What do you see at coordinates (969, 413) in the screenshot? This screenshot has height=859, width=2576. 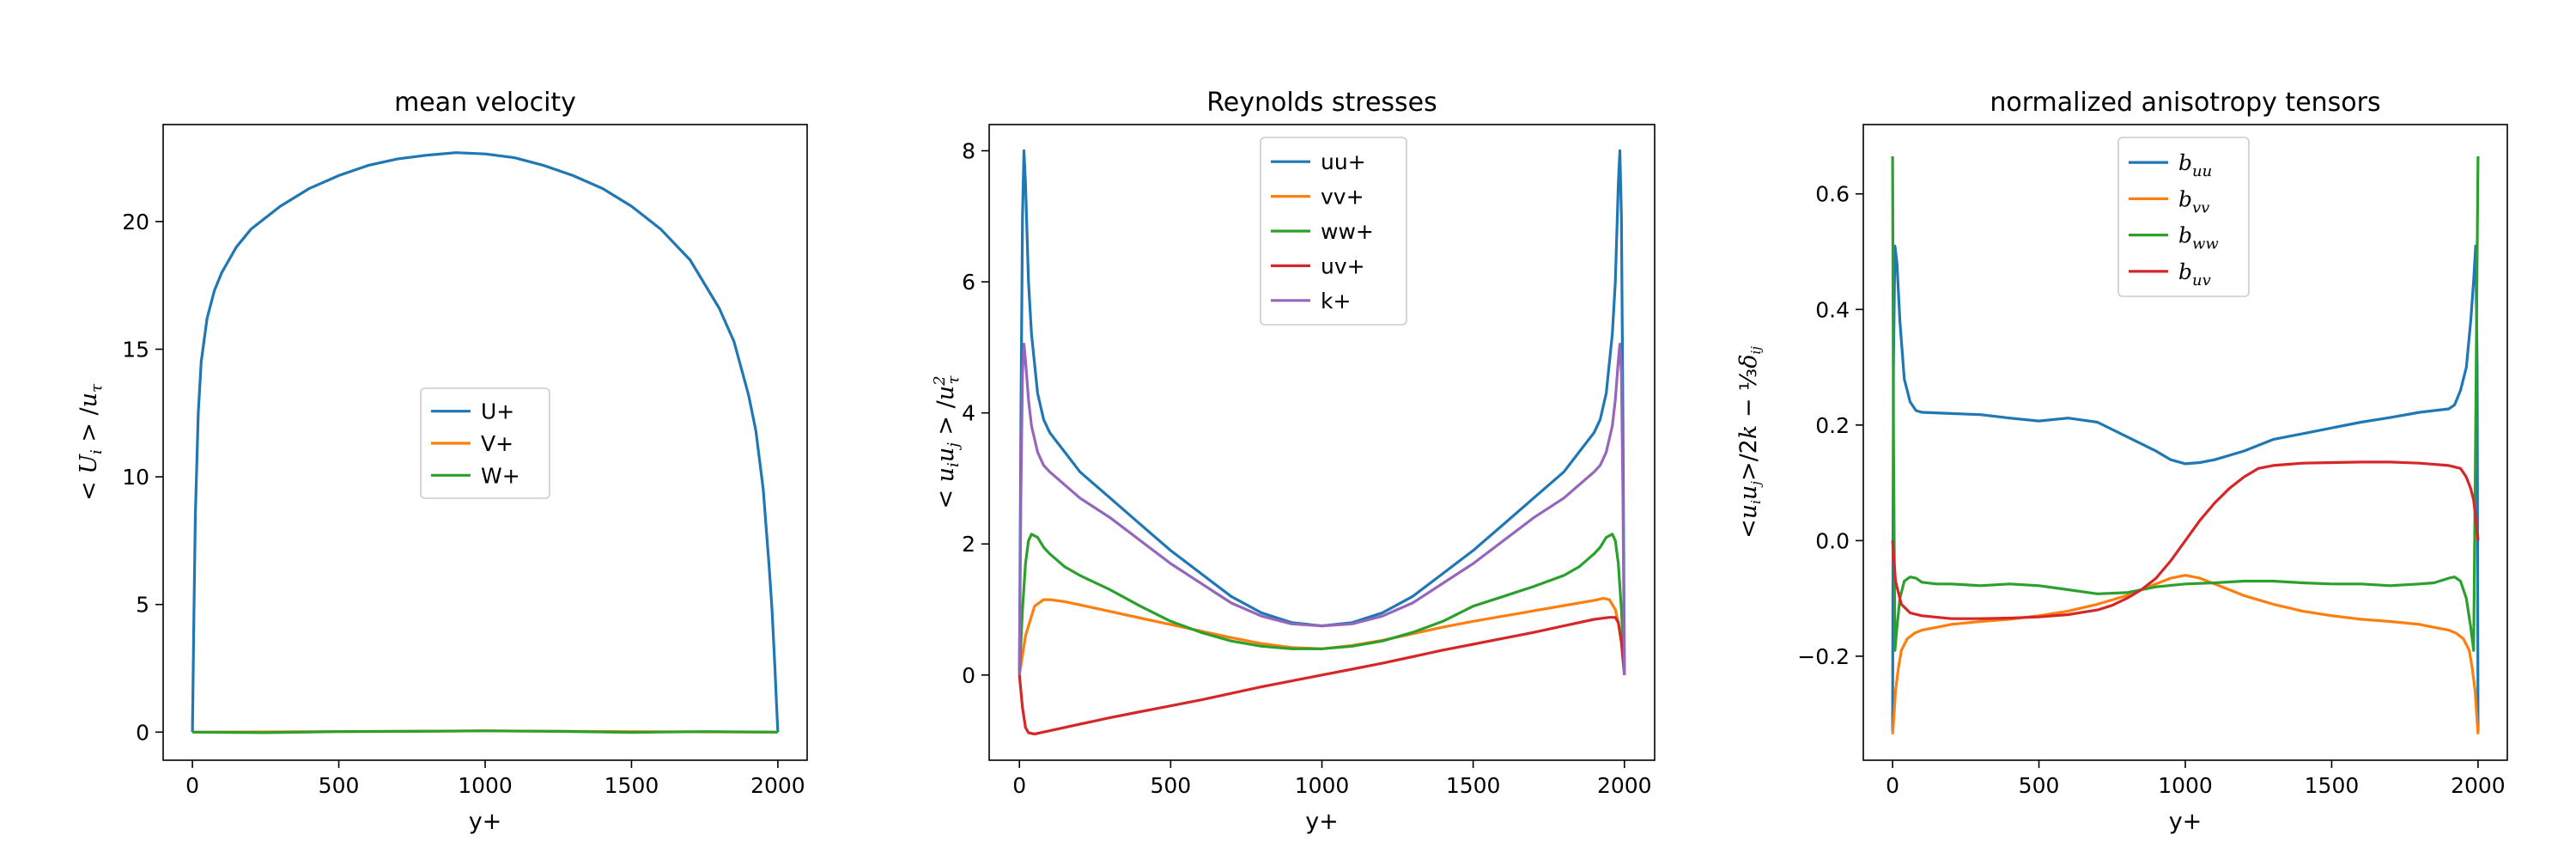 I see `y-tick-label: 4` at bounding box center [969, 413].